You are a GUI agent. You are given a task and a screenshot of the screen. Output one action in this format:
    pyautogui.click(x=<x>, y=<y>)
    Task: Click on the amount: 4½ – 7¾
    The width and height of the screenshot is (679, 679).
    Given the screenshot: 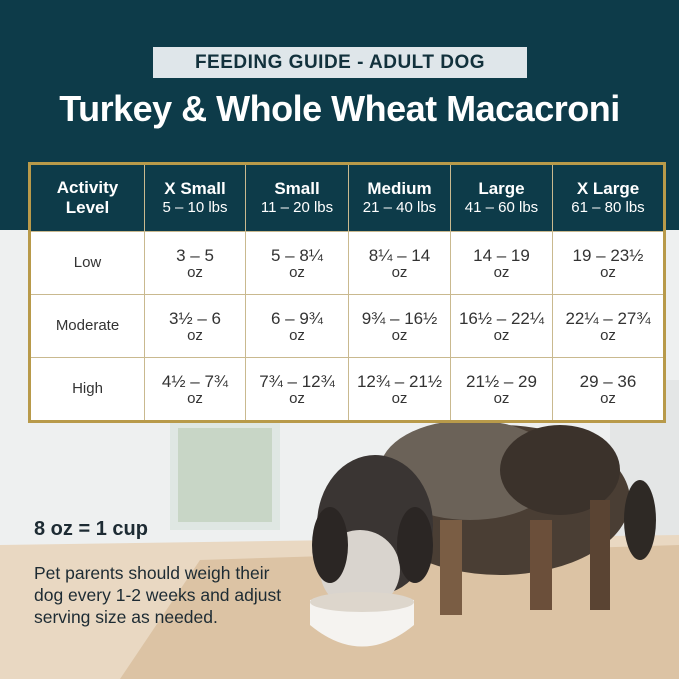 What is the action you would take?
    pyautogui.click(x=195, y=381)
    